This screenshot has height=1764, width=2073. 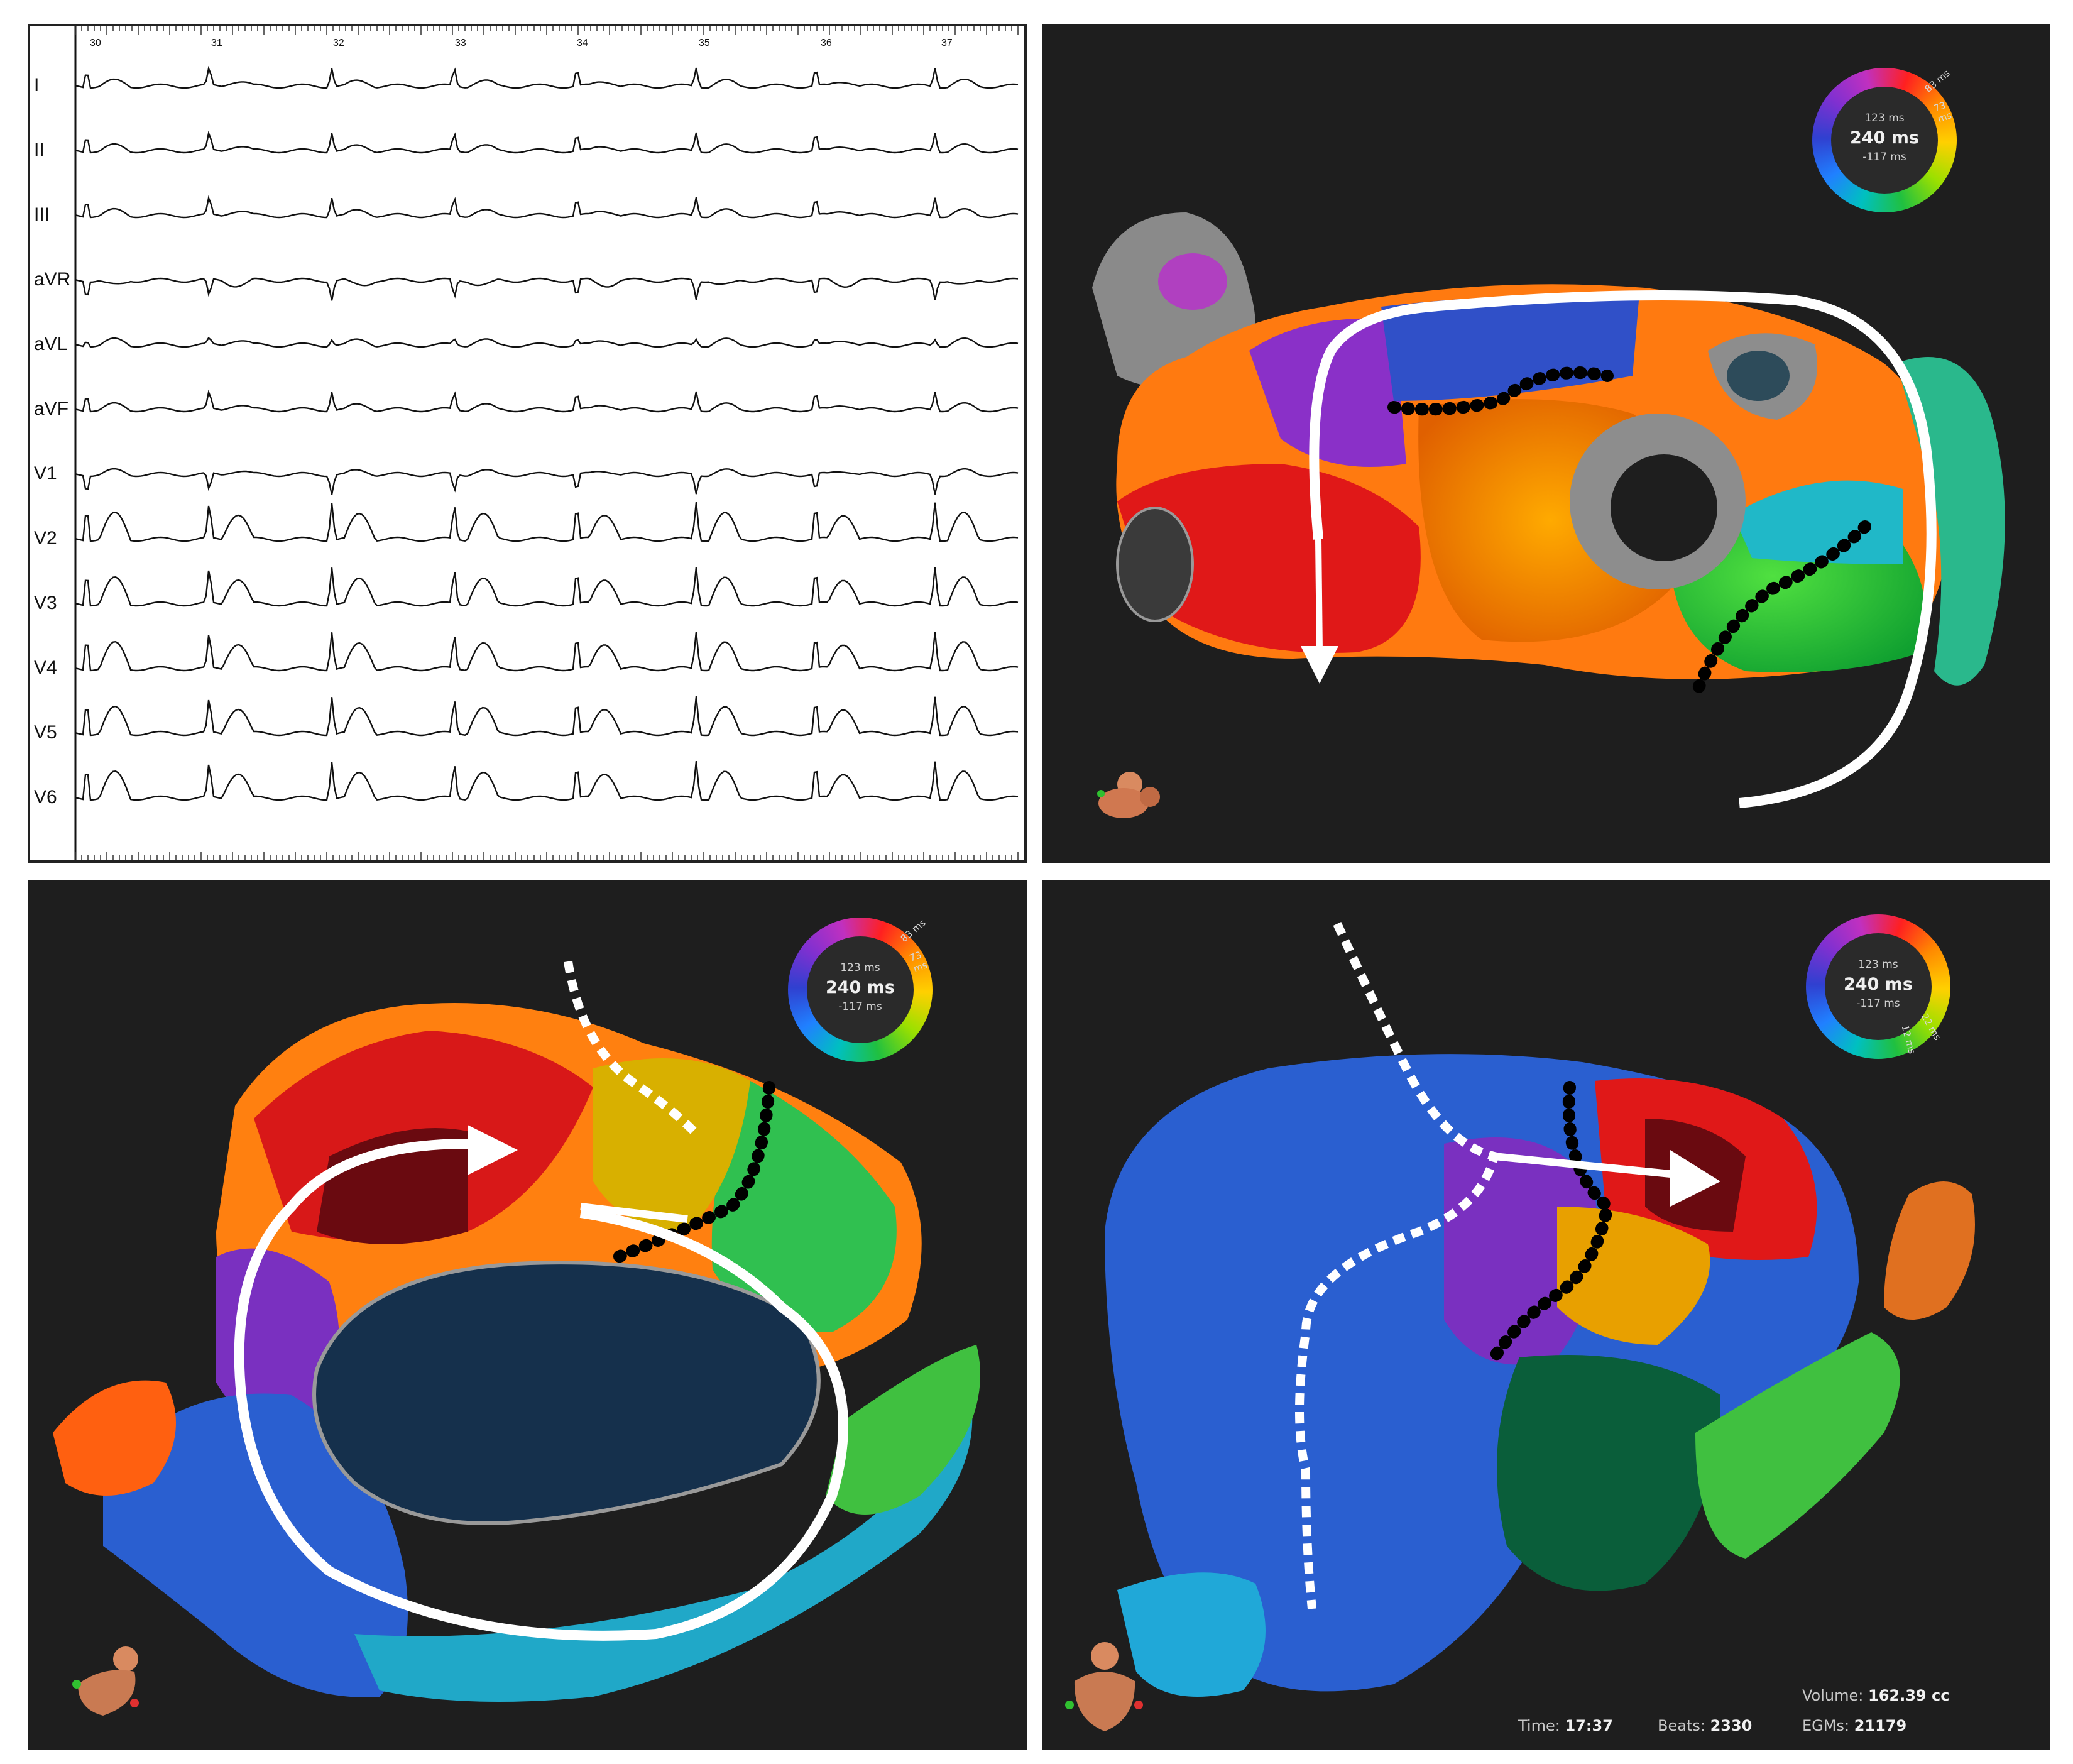 I want to click on ecg-trace-V3, so click(x=546, y=586).